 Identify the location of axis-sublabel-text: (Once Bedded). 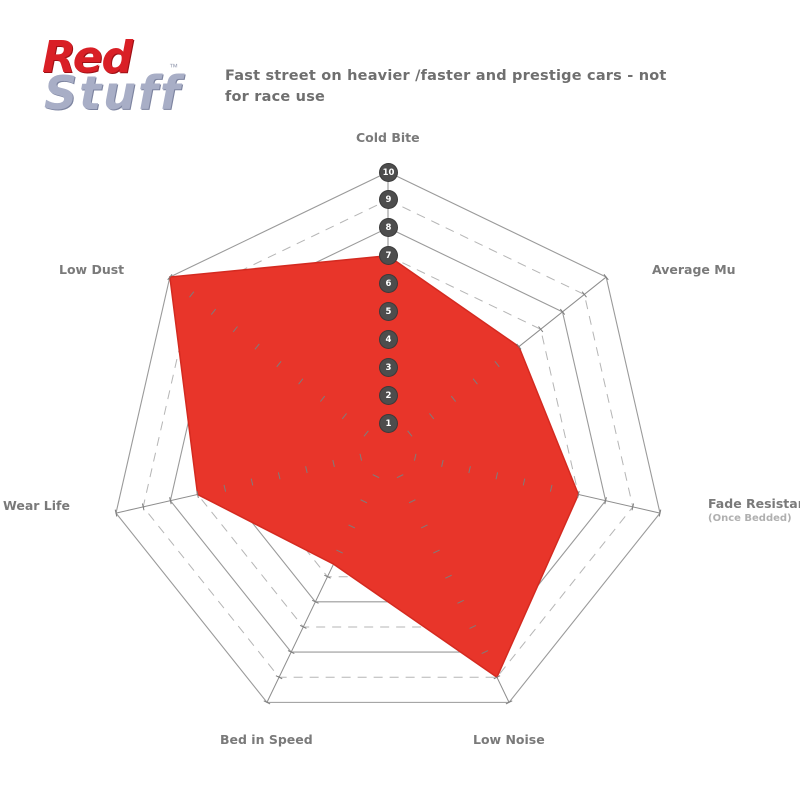
(750, 518).